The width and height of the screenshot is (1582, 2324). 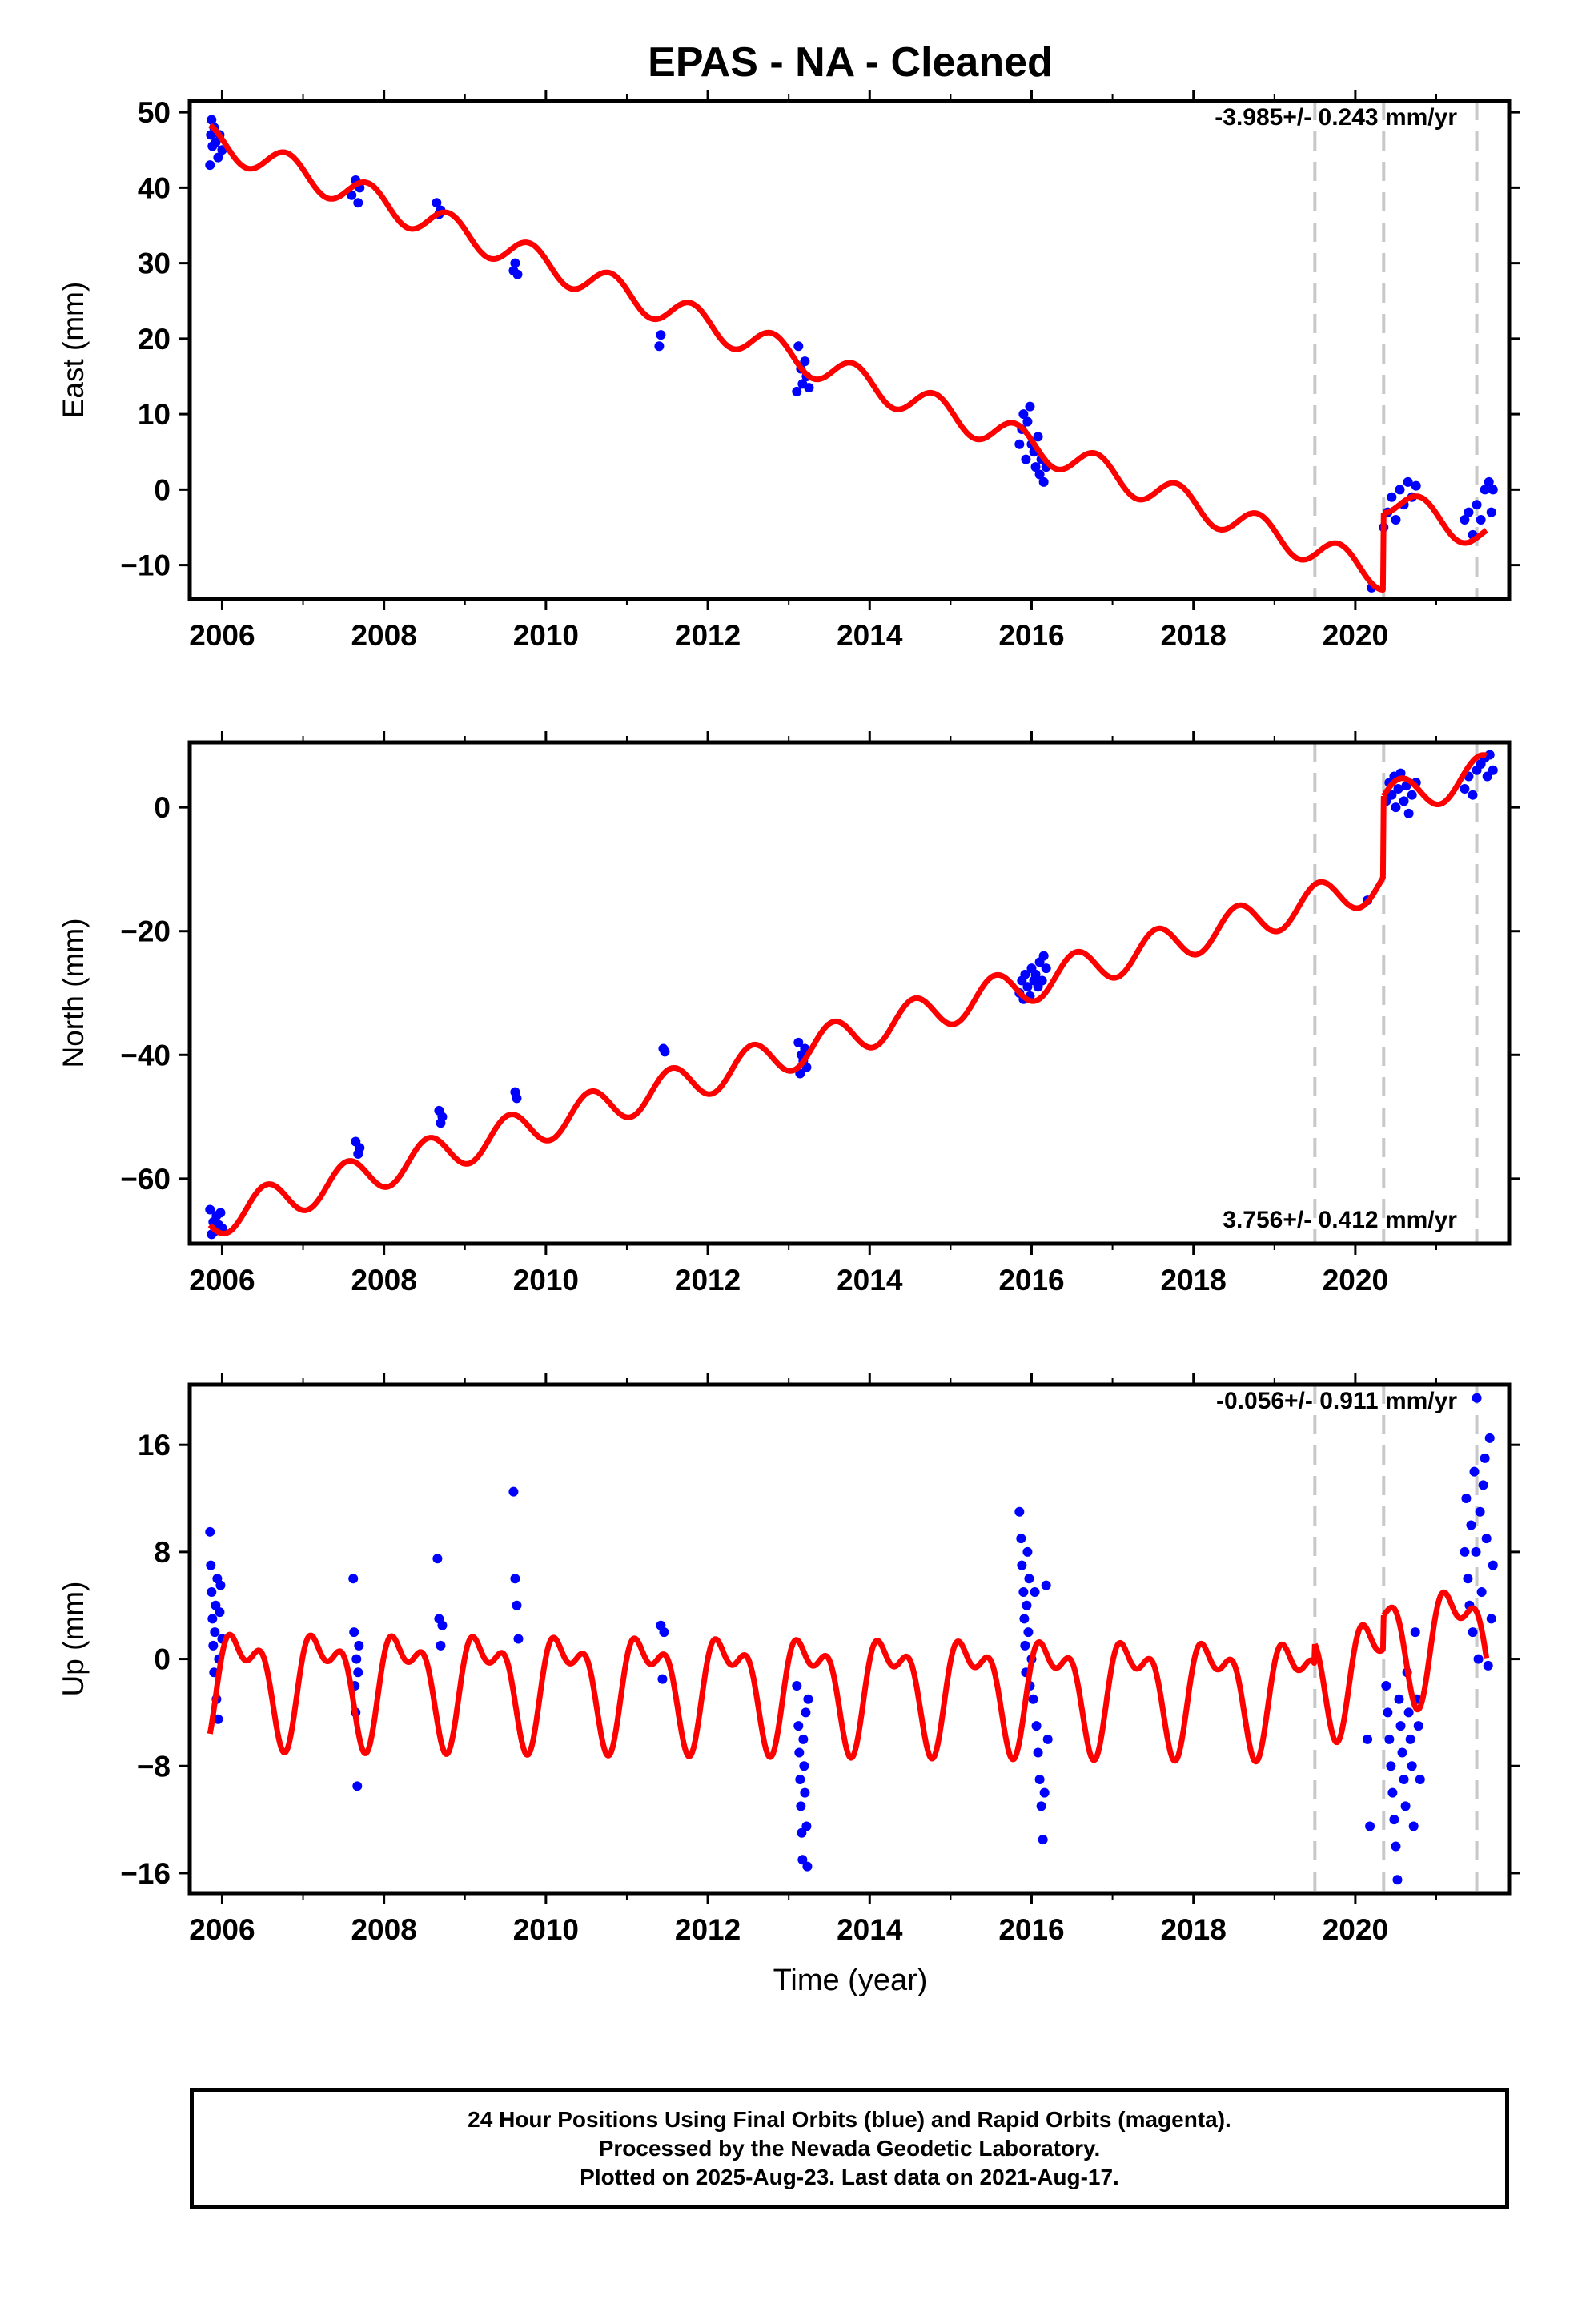 I want to click on x-tick-label: 2018, so click(x=1194, y=635).